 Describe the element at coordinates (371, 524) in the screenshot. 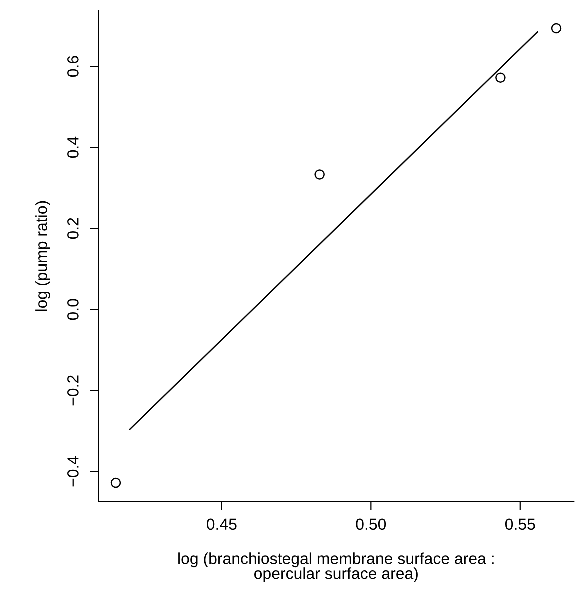

I see `x-tick-label: 0.50` at that location.